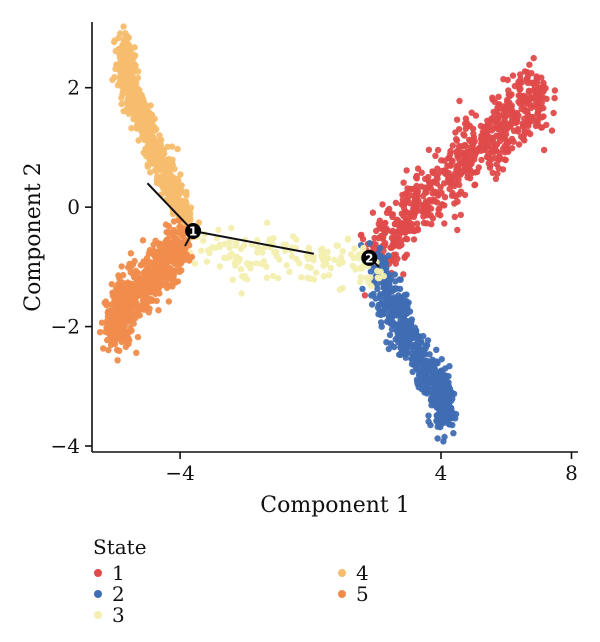 The image size is (600, 642). What do you see at coordinates (369, 258) in the screenshot?
I see `branch-point-2-label: 2` at bounding box center [369, 258].